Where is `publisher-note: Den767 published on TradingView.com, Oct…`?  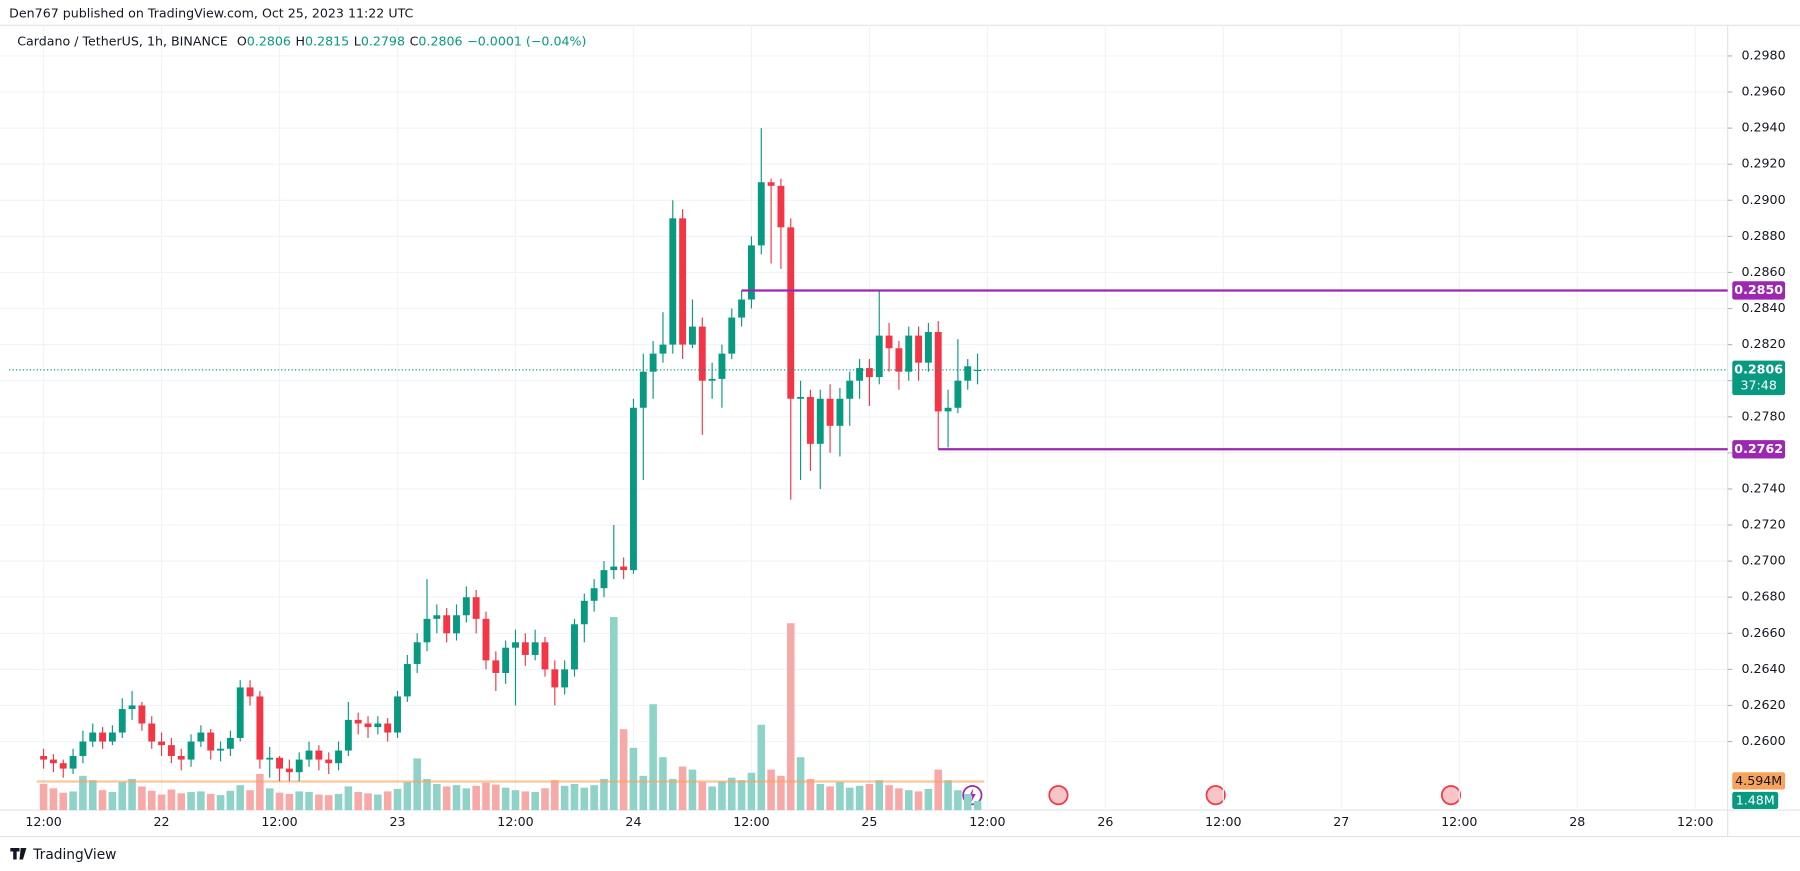
publisher-note: Den767 published on TradingView.com, Oct… is located at coordinates (211, 12).